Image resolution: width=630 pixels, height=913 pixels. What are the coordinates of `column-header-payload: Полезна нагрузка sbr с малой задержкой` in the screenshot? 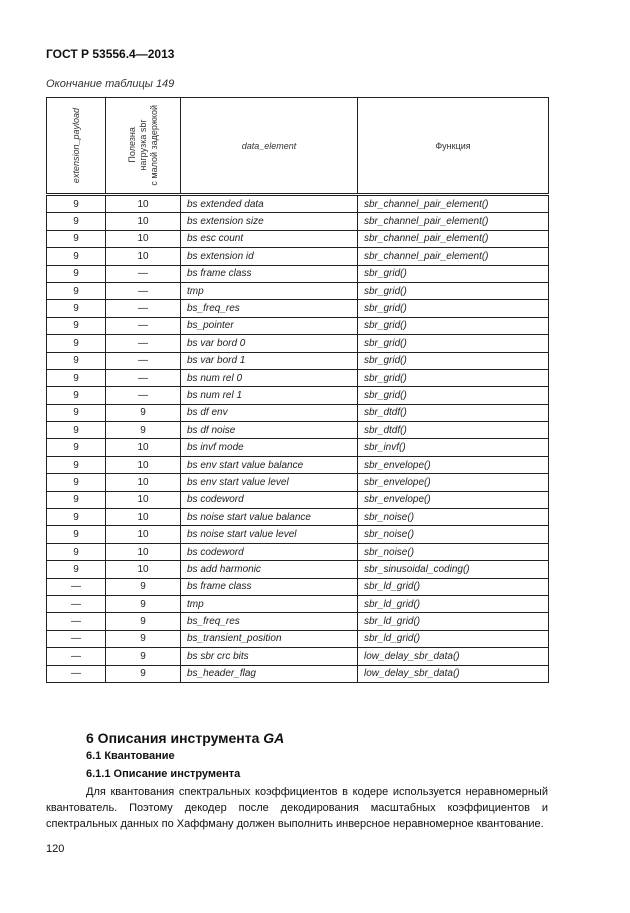 It's located at (143, 146).